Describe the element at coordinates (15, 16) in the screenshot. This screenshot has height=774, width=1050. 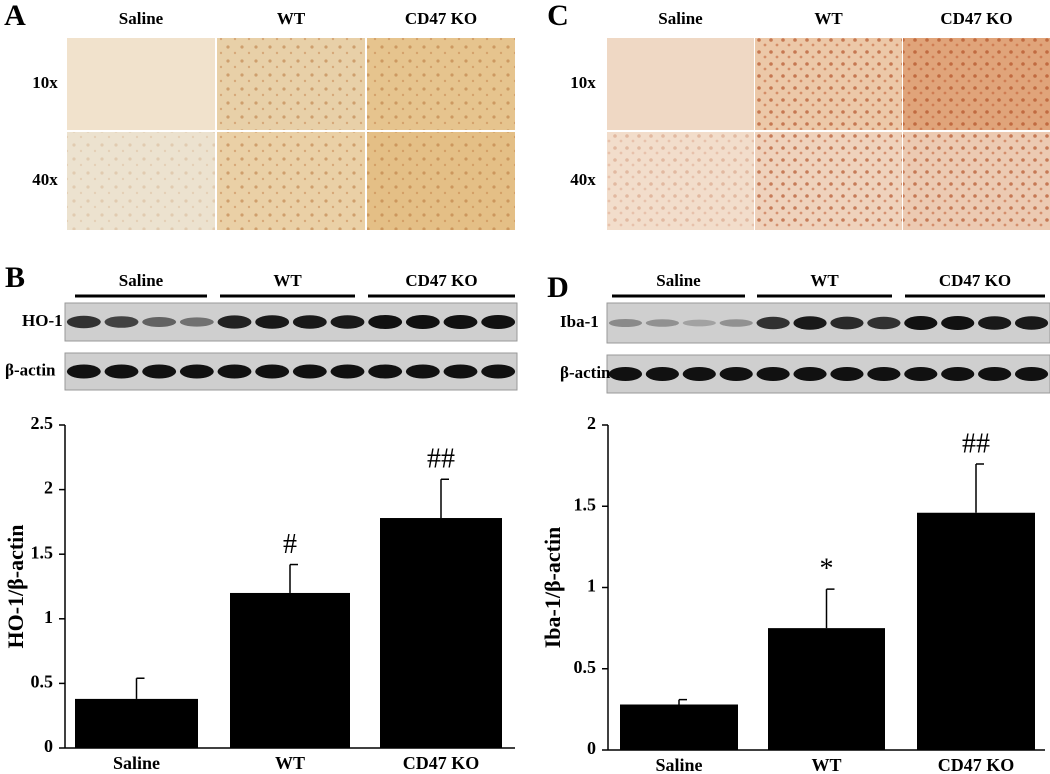
I see `panel-letter: A` at that location.